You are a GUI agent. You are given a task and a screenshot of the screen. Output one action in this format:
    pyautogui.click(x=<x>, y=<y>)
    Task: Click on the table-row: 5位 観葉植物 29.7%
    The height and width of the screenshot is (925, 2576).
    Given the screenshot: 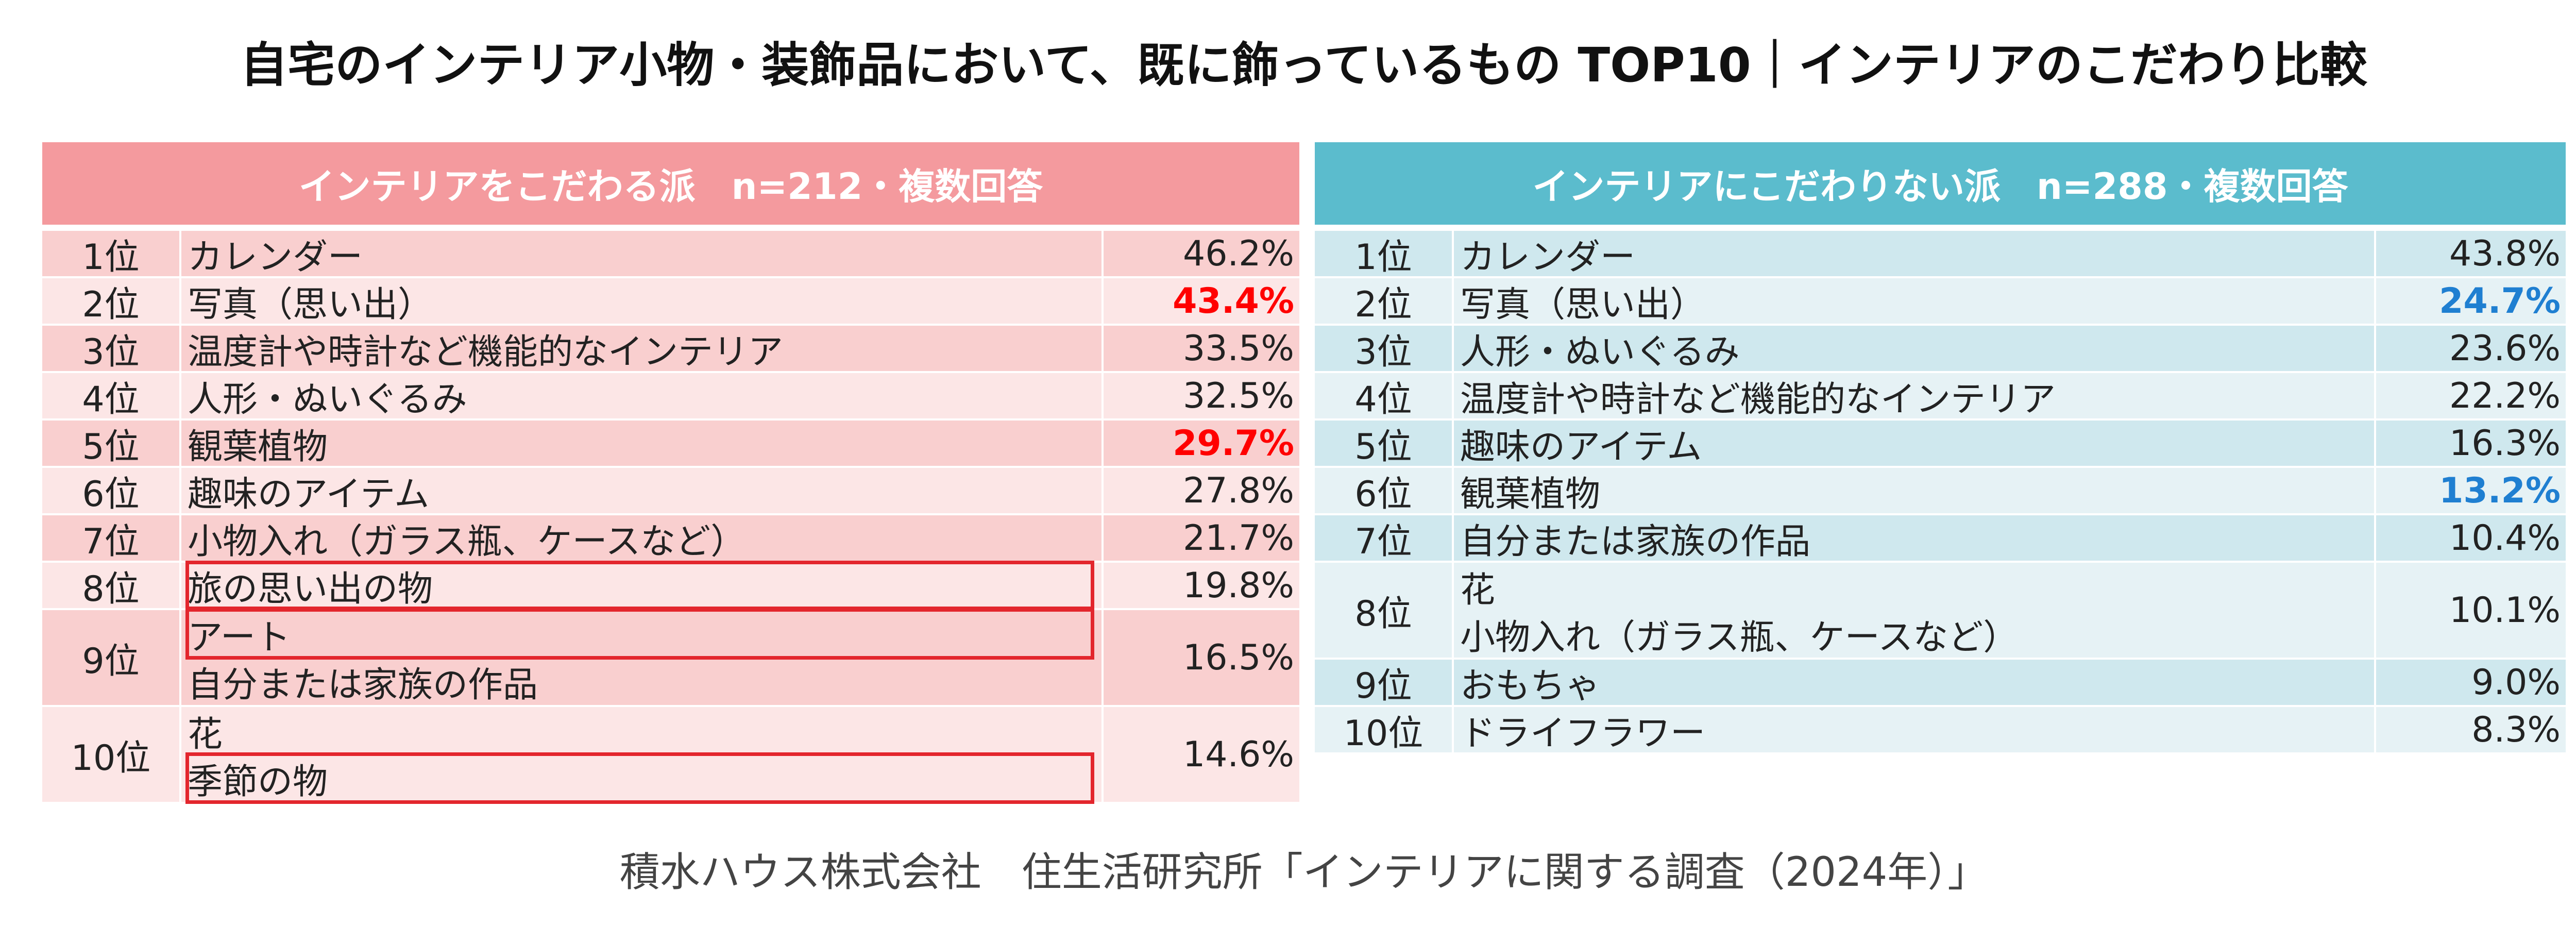 What is the action you would take?
    pyautogui.click(x=671, y=444)
    